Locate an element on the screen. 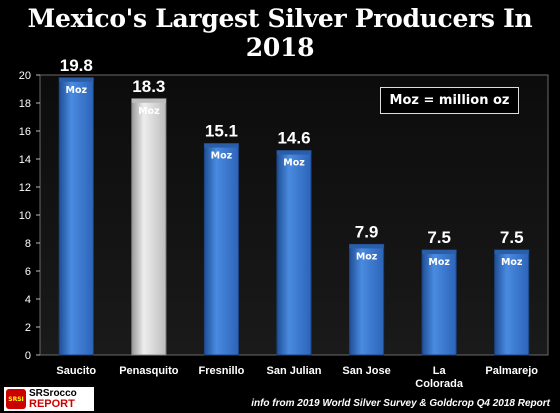 This screenshot has height=413, width=560. value-label: 19.8 is located at coordinates (76, 65).